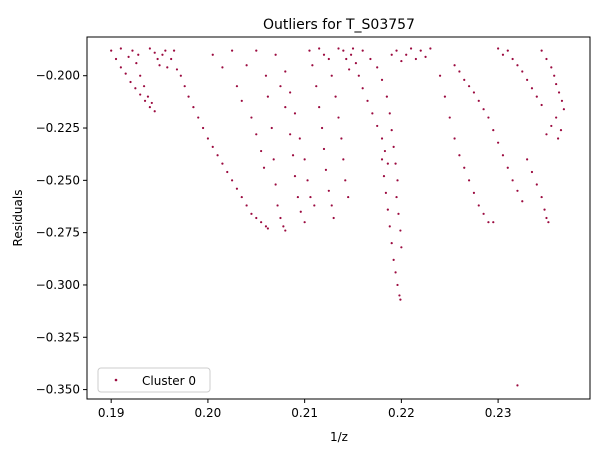  I want to click on y-tick-label: −0.200, so click(58, 76).